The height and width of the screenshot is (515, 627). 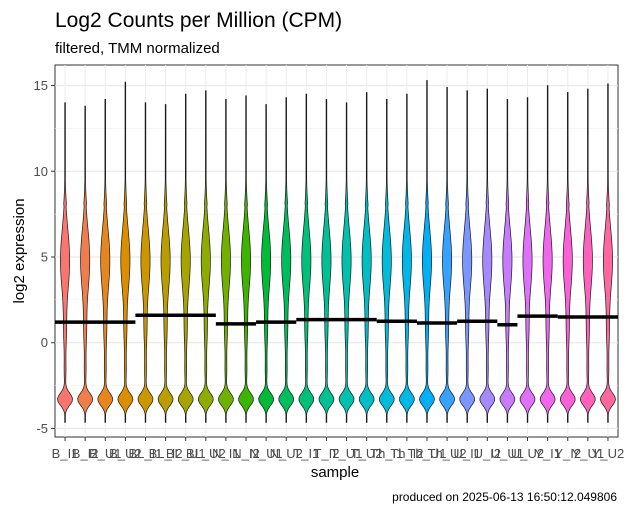 What do you see at coordinates (266, 453) in the screenshot?
I see `x-tick-label: N_U1` at bounding box center [266, 453].